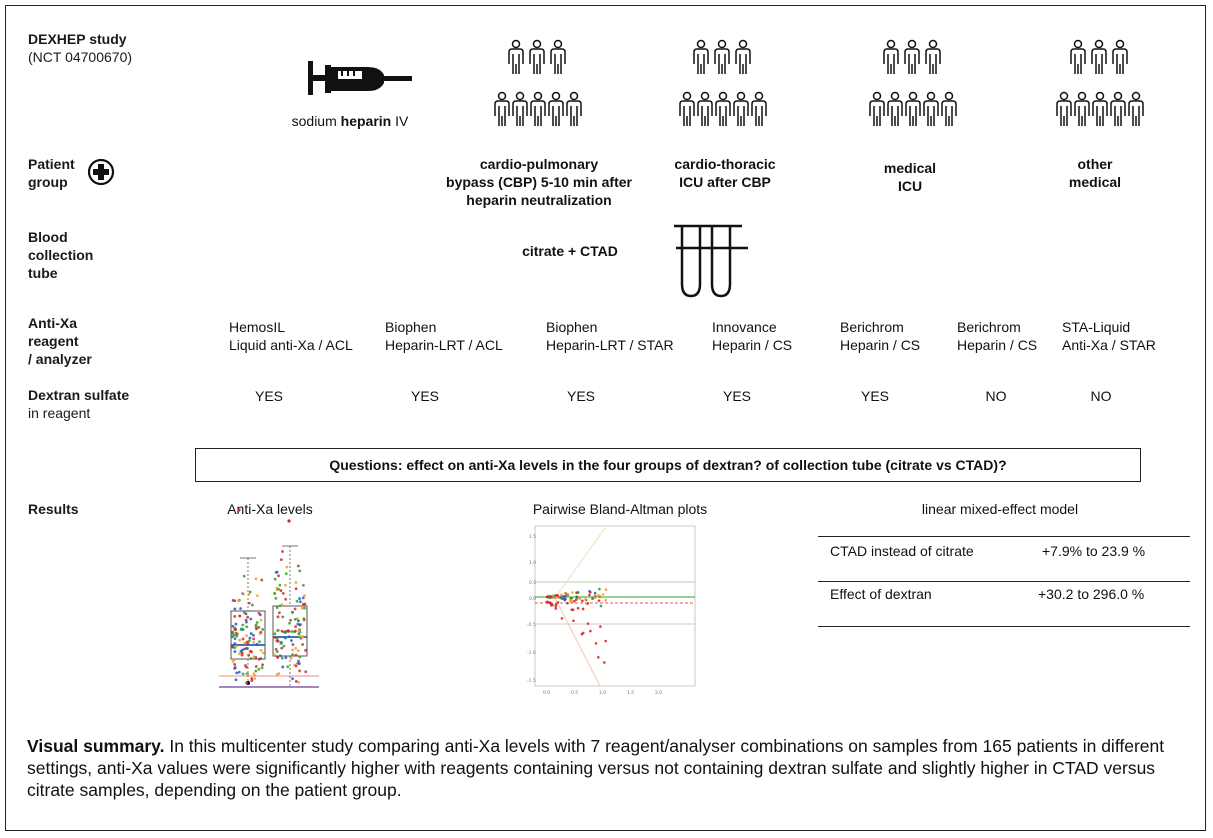 This screenshot has height=838, width=1213. What do you see at coordinates (881, 594) in the screenshot?
I see `model-row-2-label: Effect of dextran` at bounding box center [881, 594].